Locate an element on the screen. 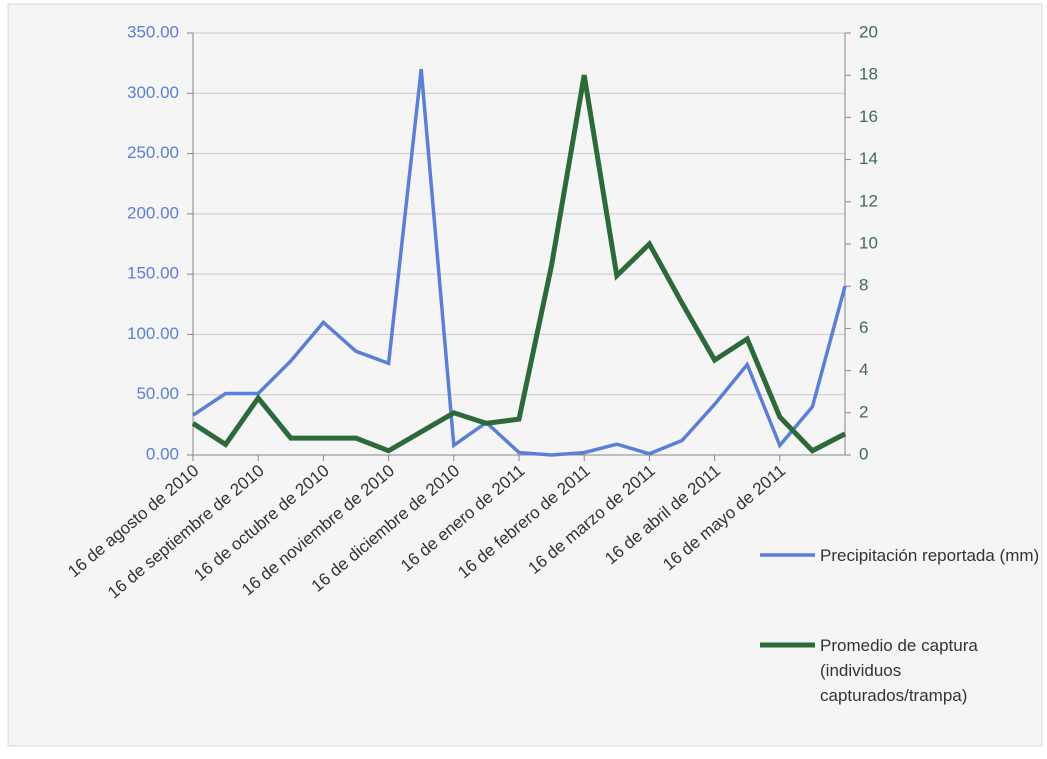 The width and height of the screenshot is (1047, 759). y-tick-label: 250.00 is located at coordinates (153, 152).